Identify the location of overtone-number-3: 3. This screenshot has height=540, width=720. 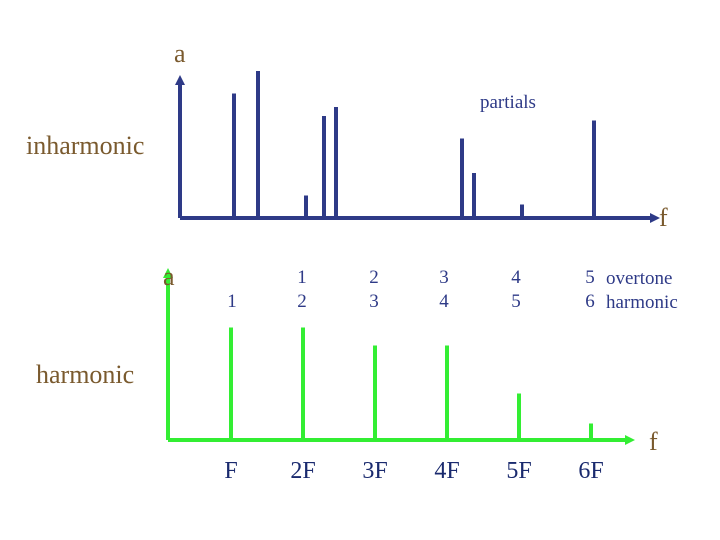
(444, 277).